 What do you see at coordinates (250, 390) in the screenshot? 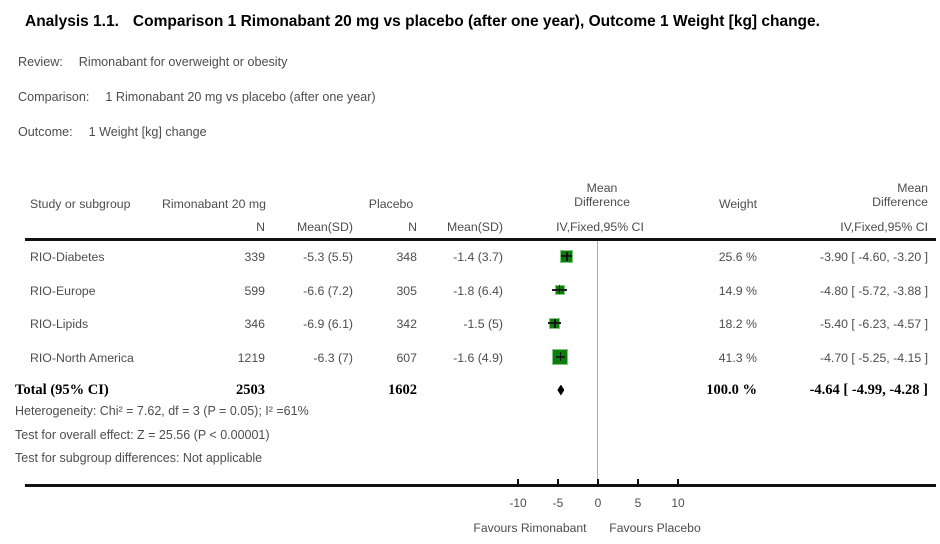
I see `total-n-treatment: 2503` at bounding box center [250, 390].